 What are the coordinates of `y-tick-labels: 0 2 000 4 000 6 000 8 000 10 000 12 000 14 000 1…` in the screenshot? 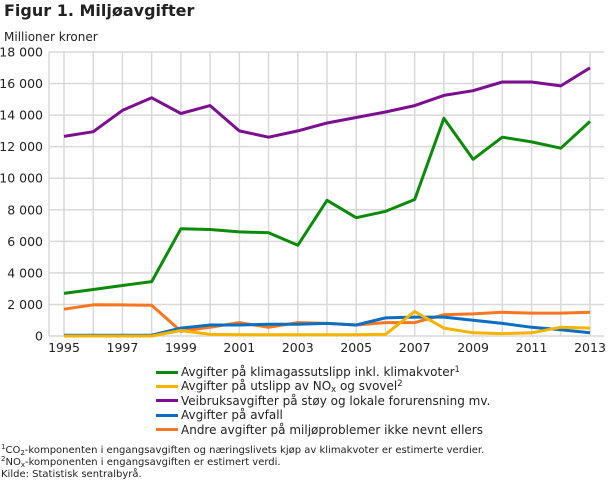 It's located at (21, 194).